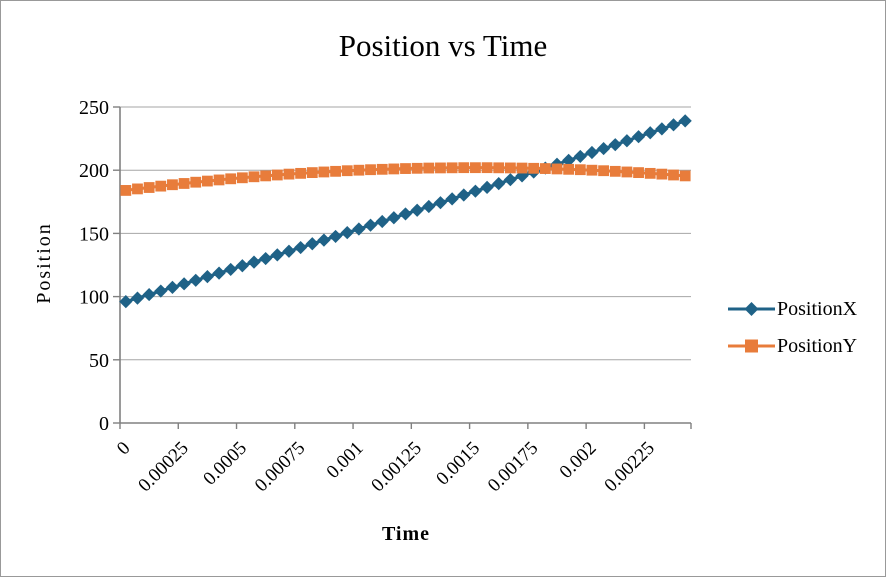 This screenshot has width=886, height=577. What do you see at coordinates (751, 309) in the screenshot?
I see `diamond-marker-icon` at bounding box center [751, 309].